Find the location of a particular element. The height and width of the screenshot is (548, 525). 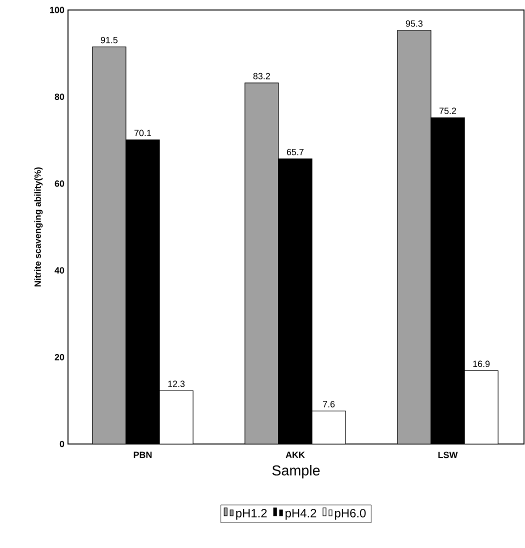

x-axis-title: Sample is located at coordinates (296, 471).